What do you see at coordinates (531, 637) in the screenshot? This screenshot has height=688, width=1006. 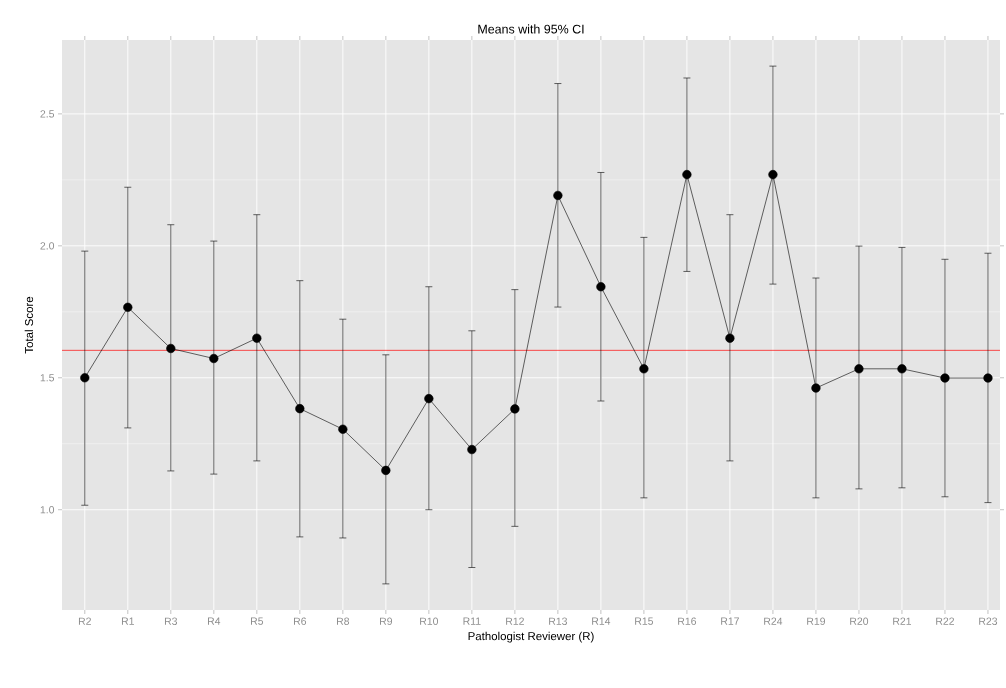 I see `x-axis-title: Pathologist Reviewer (R)` at bounding box center [531, 637].